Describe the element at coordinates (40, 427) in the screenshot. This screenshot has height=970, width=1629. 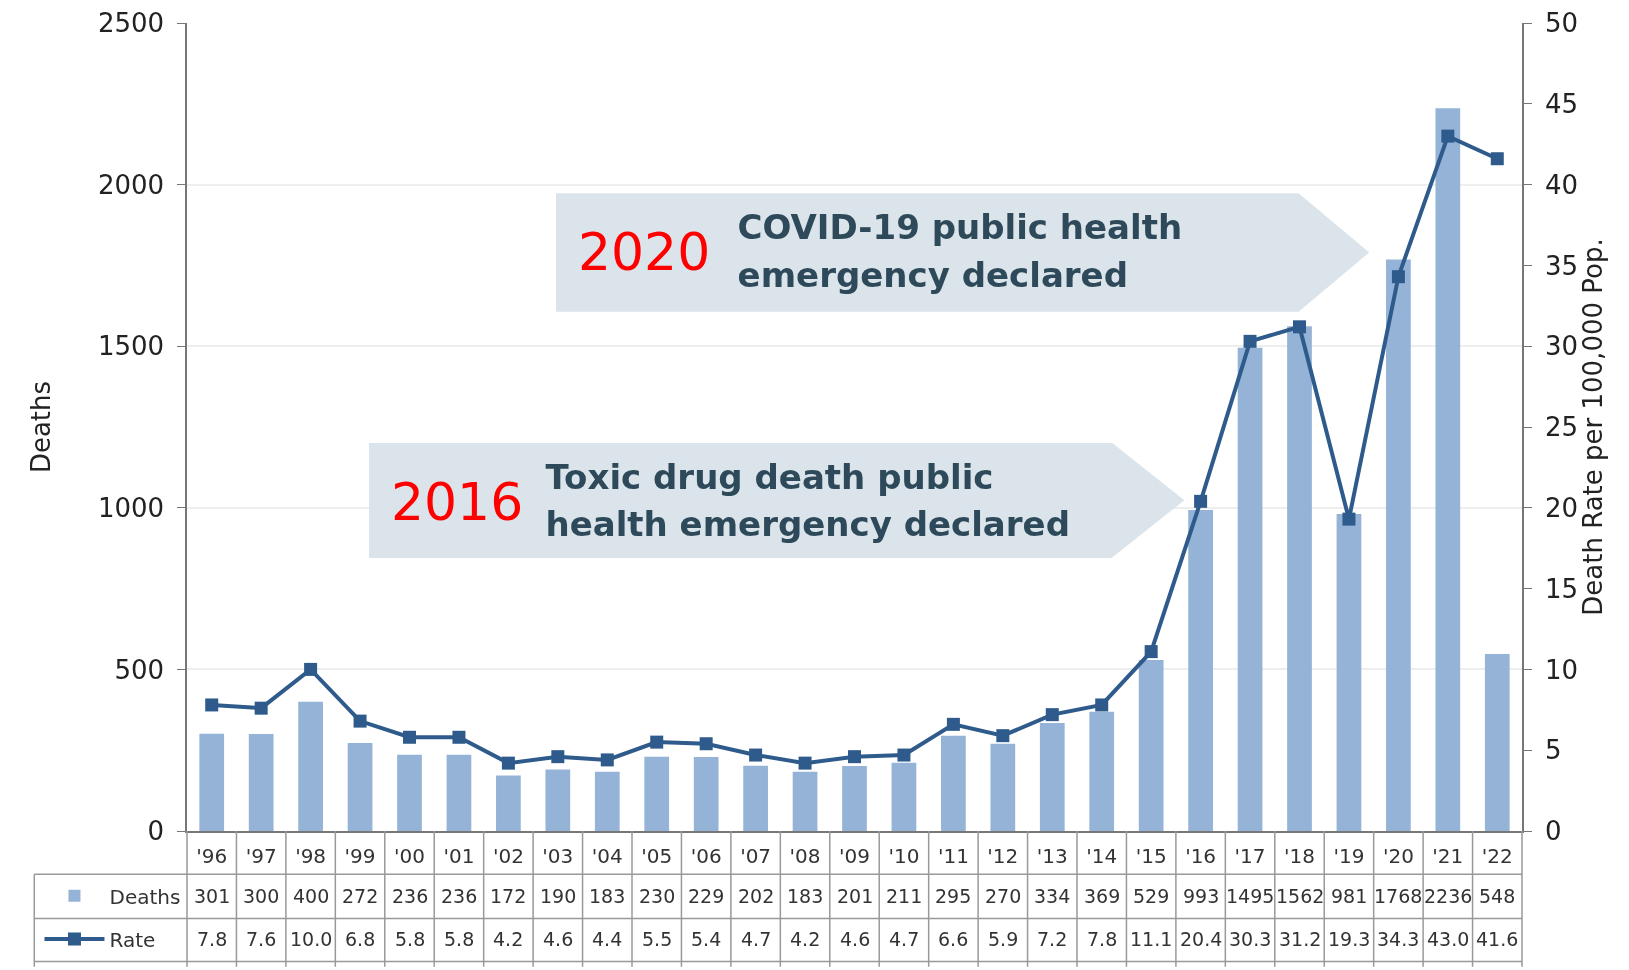
I see `y-axis-title: Deaths` at that location.